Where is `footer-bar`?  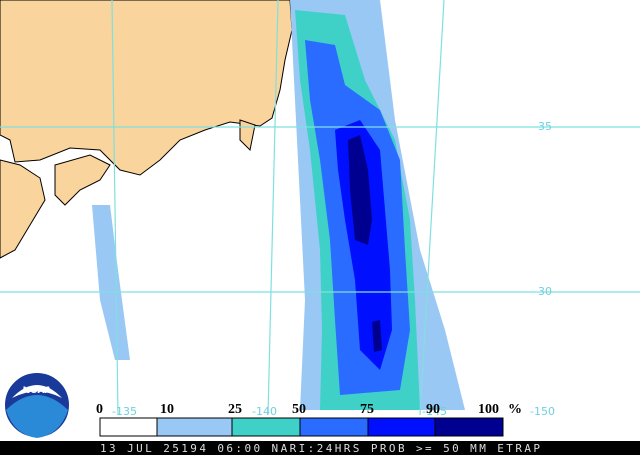
footer-bar is located at coordinates (320, 448).